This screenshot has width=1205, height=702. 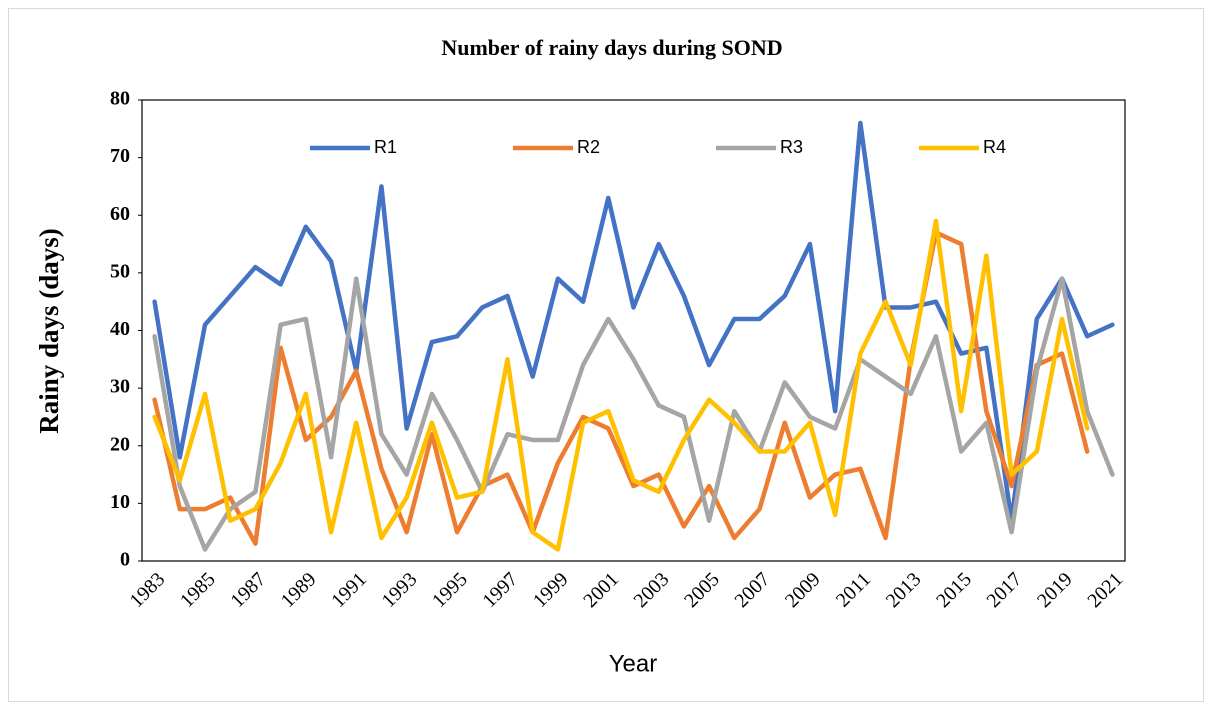 What do you see at coordinates (125, 560) in the screenshot?
I see `y-tick-label: 0` at bounding box center [125, 560].